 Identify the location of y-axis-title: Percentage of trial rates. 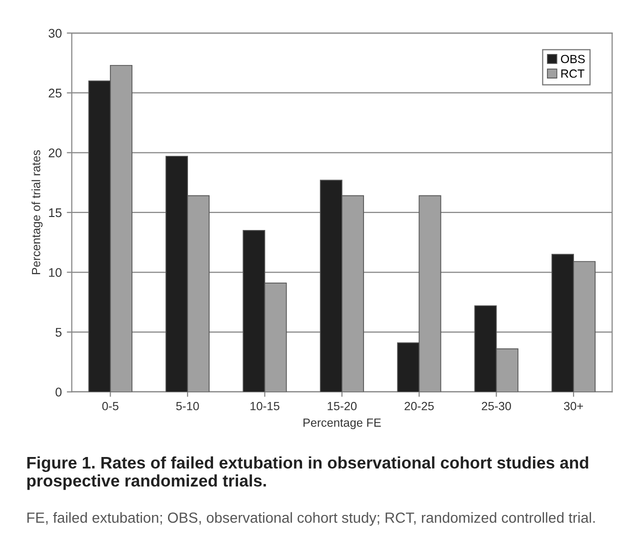
(37, 212).